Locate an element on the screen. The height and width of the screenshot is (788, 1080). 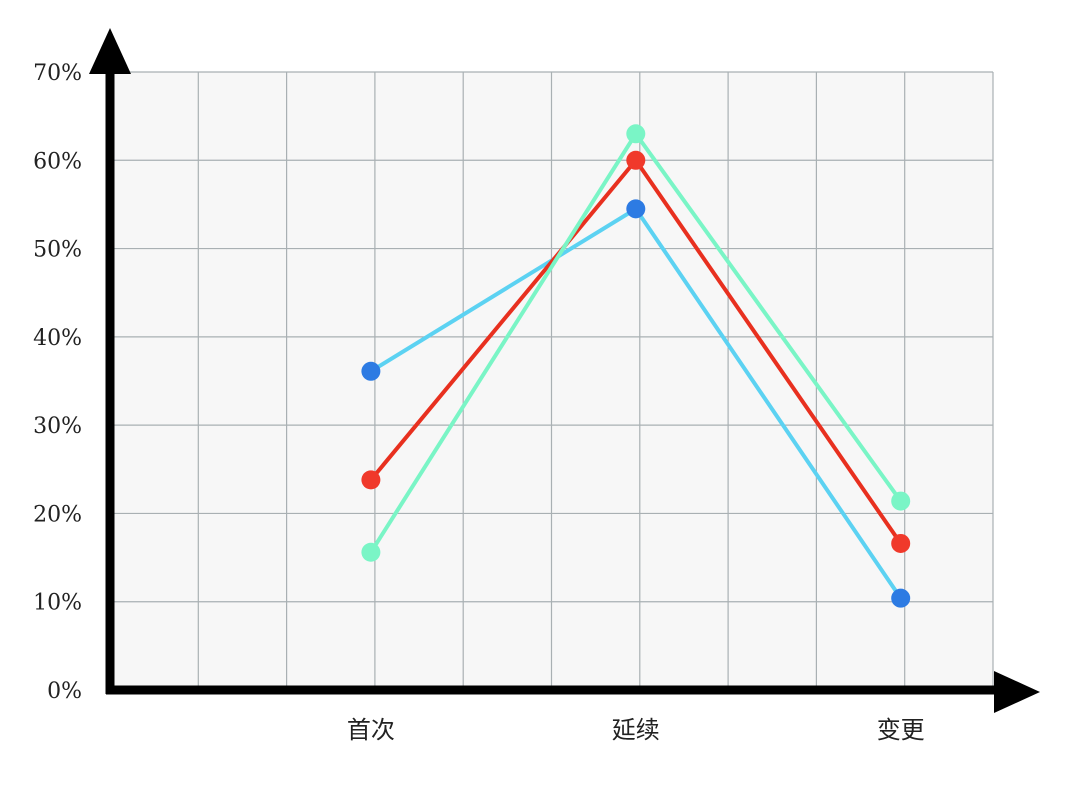
y-tick-label: 70% is located at coordinates (57, 73).